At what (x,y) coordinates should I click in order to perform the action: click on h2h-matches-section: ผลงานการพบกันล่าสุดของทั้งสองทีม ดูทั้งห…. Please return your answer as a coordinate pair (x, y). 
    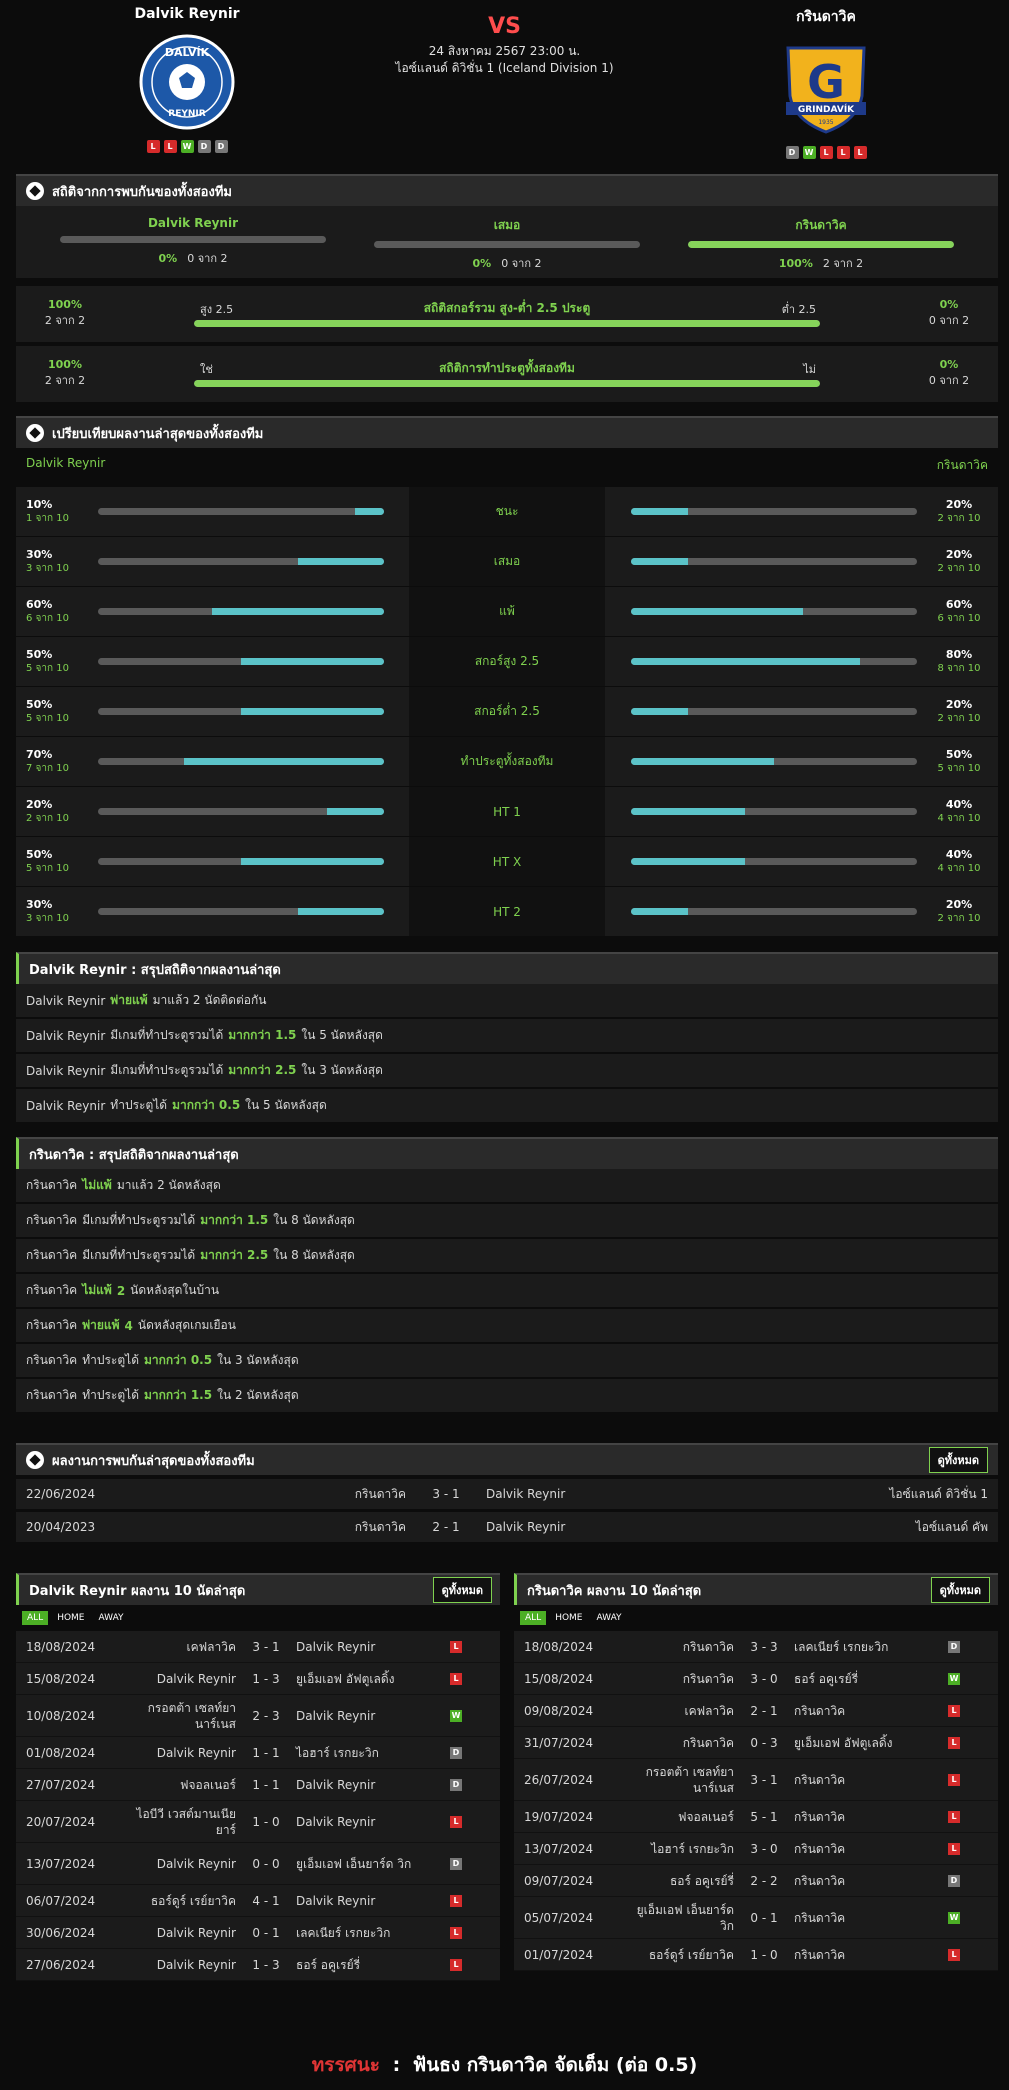
    Looking at the image, I should click on (507, 1494).